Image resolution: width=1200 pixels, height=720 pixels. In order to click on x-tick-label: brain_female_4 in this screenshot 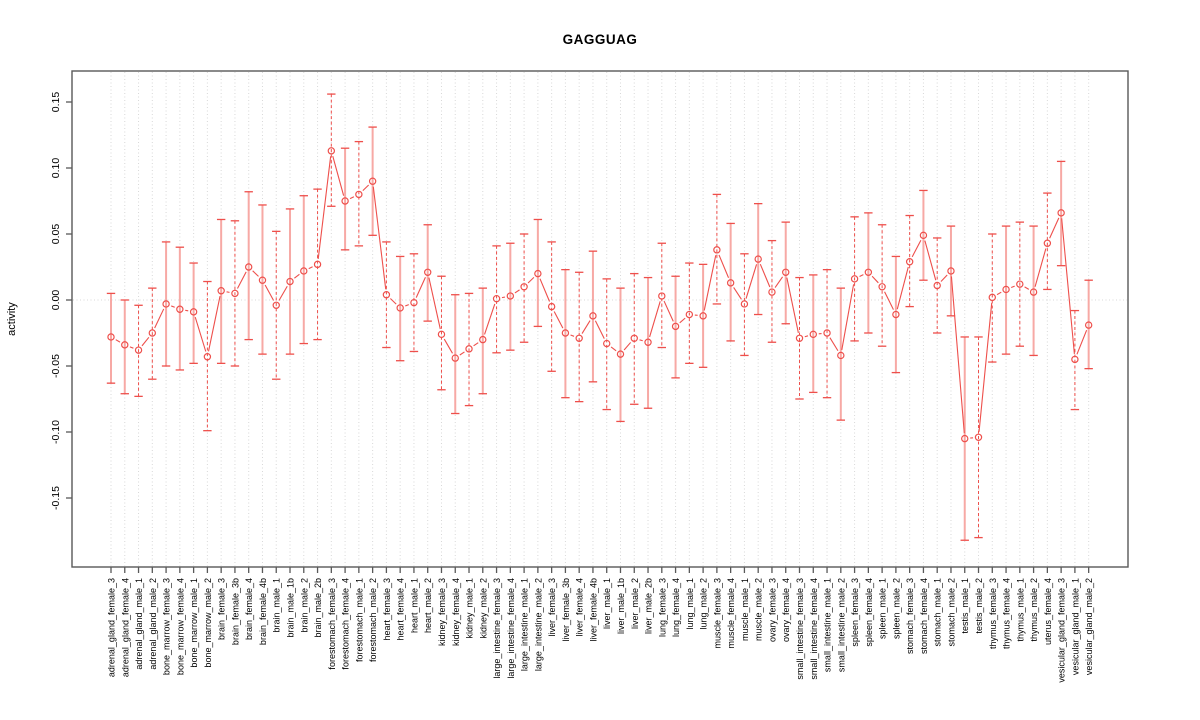, I will do `click(249, 609)`.